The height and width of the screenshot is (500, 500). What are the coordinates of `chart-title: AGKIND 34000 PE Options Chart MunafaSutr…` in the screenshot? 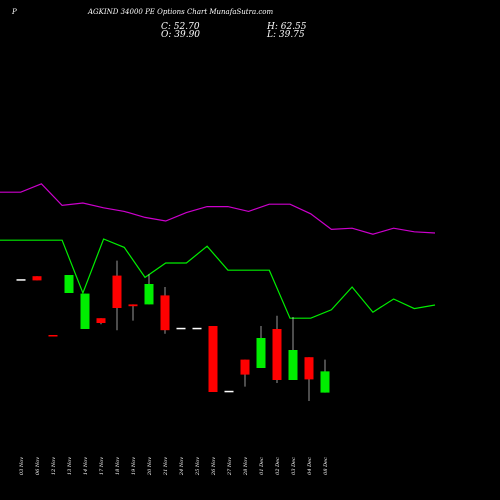 It's located at (180, 12).